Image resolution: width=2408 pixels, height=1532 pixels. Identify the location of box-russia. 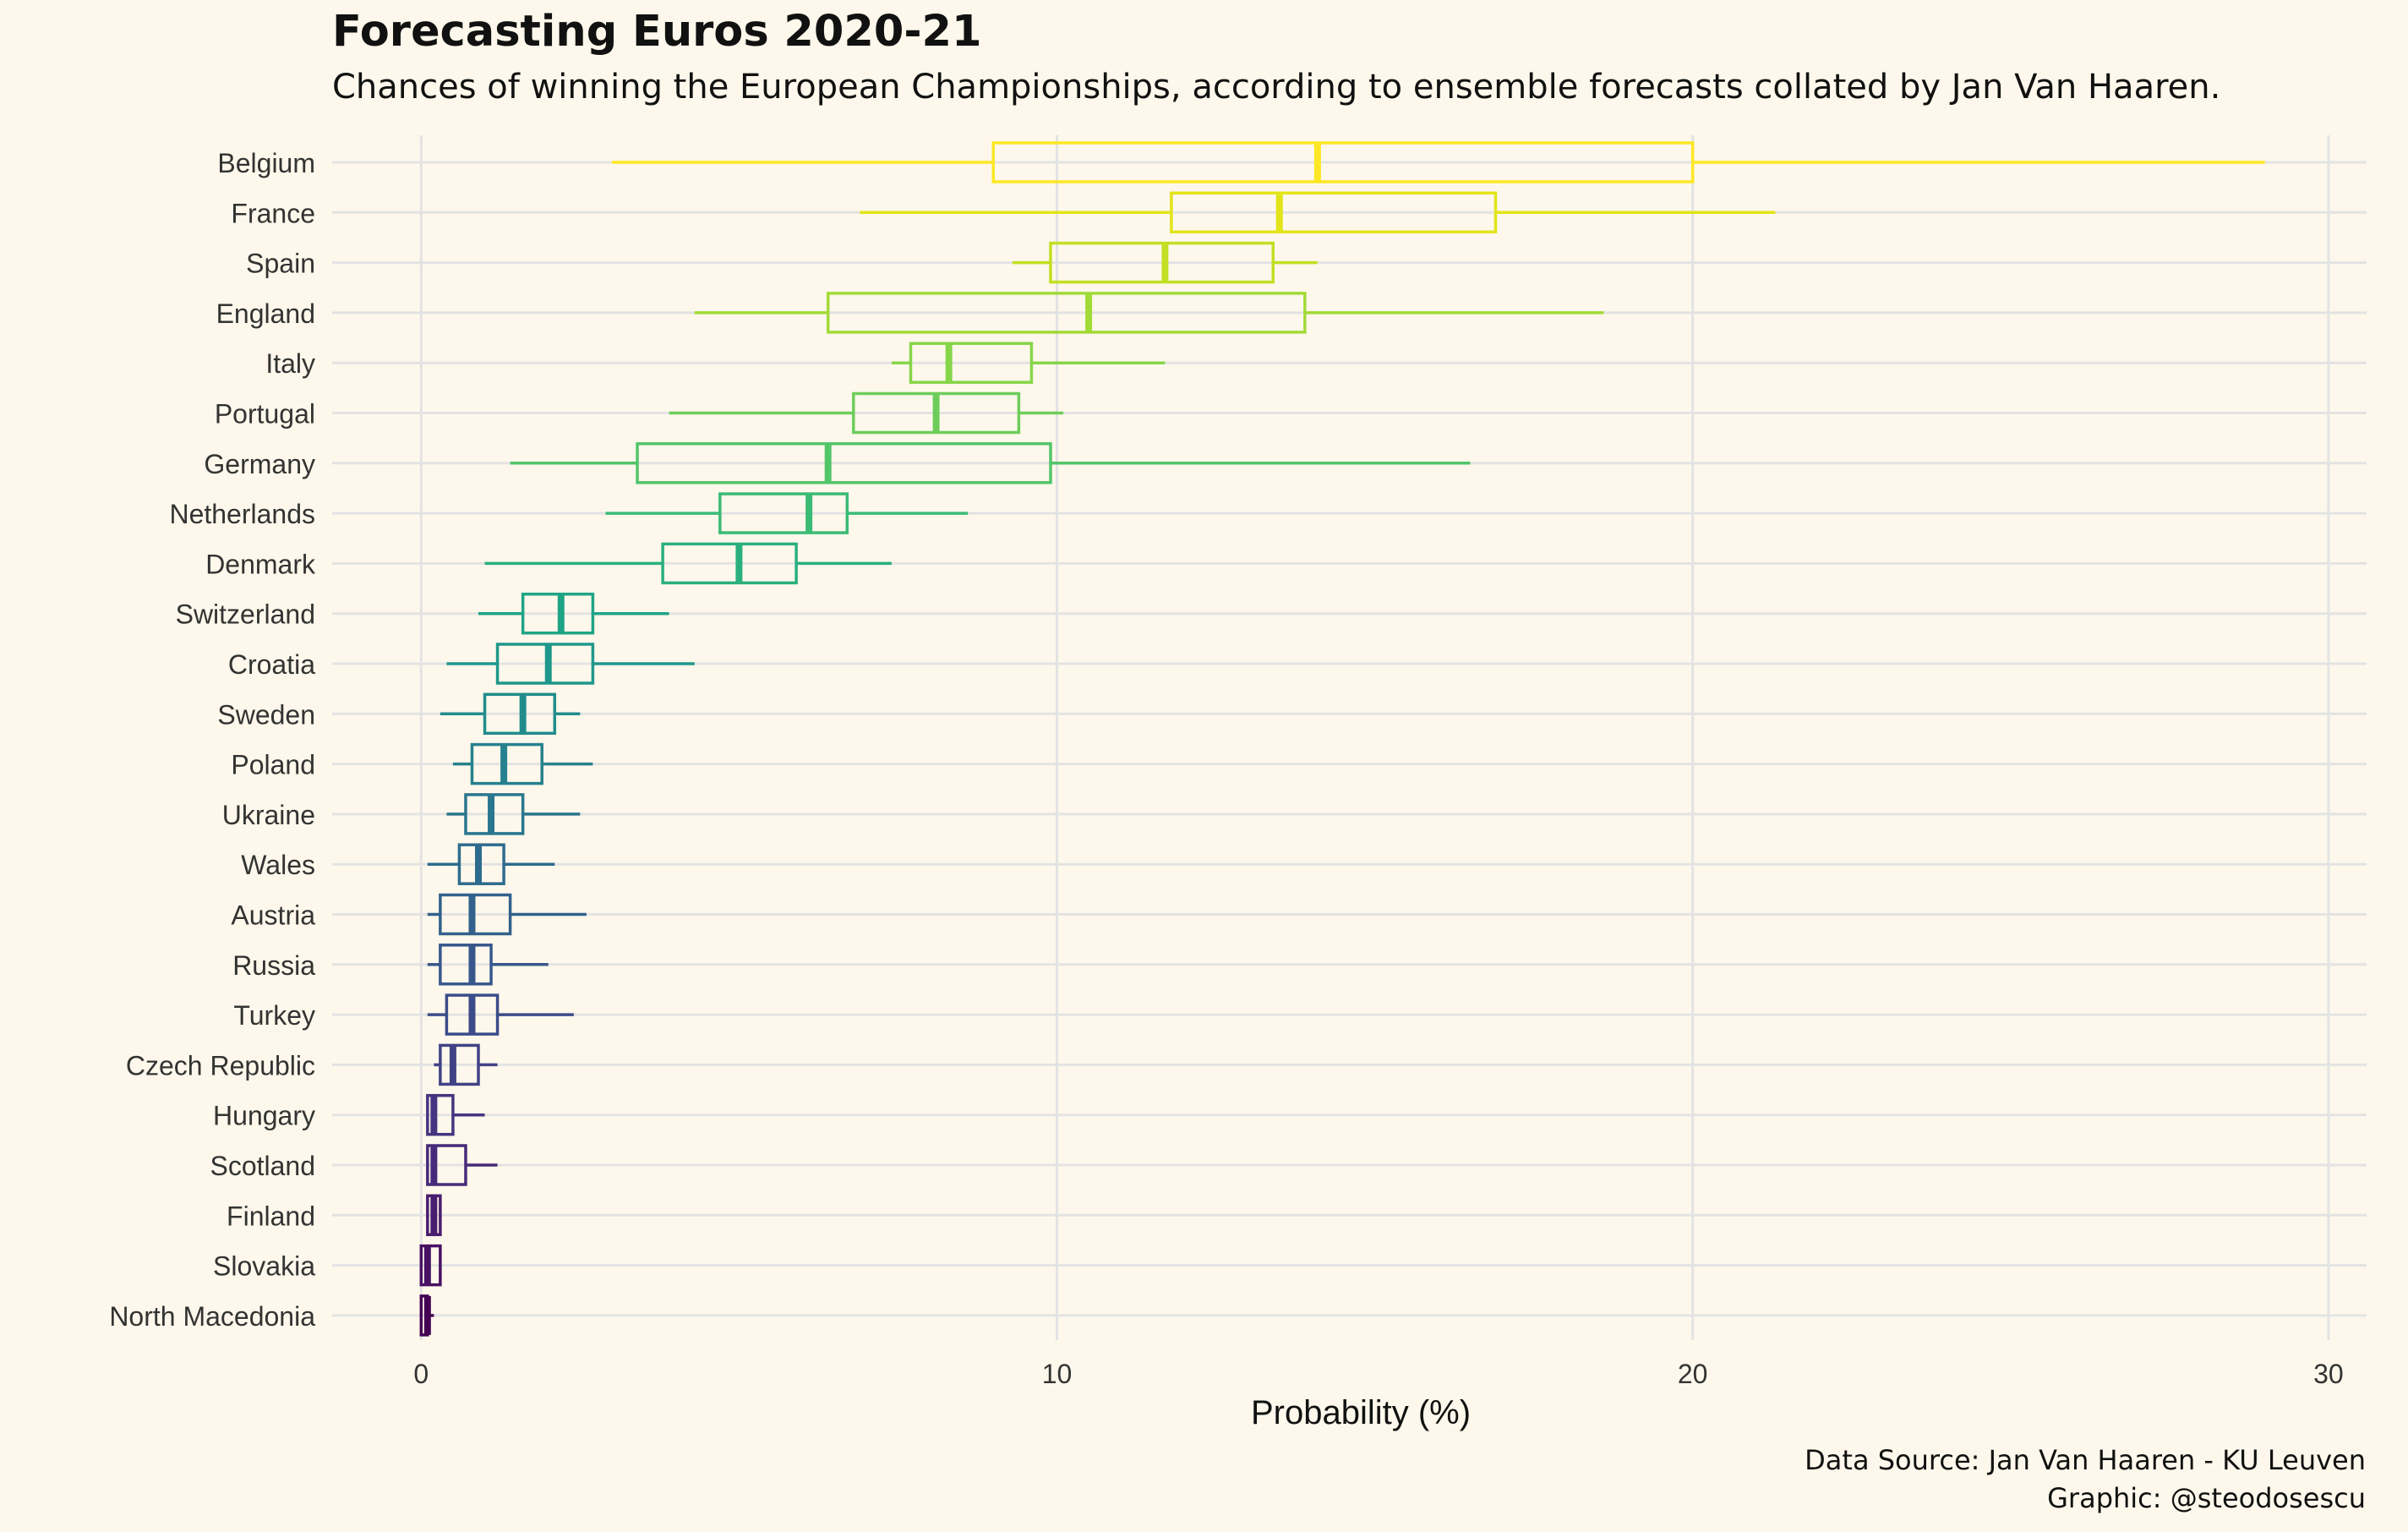
(488, 965).